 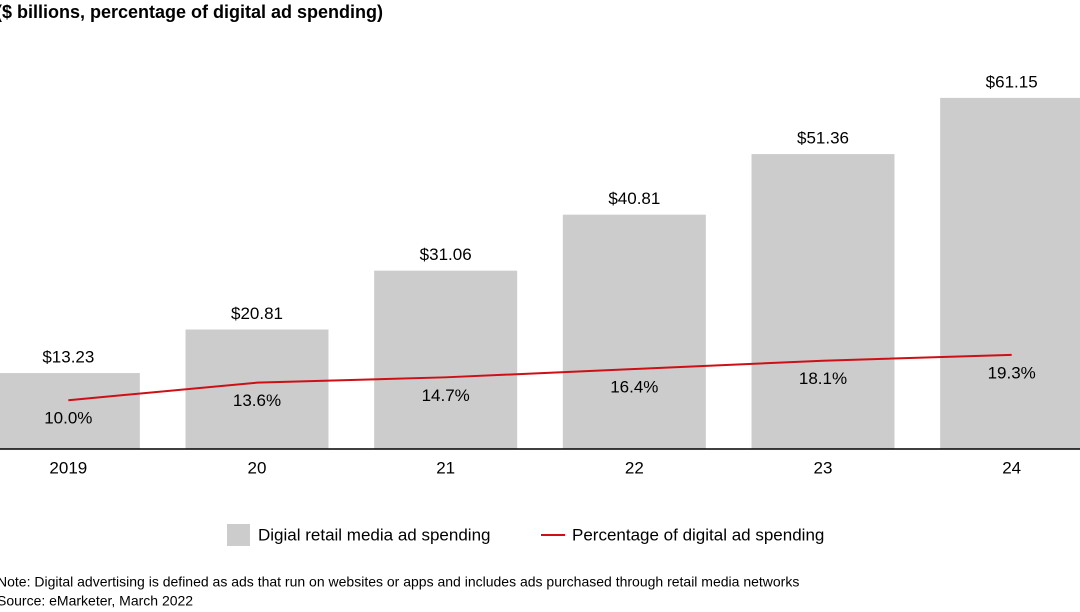 What do you see at coordinates (257, 313) in the screenshot?
I see `bar-value-label: $20.81` at bounding box center [257, 313].